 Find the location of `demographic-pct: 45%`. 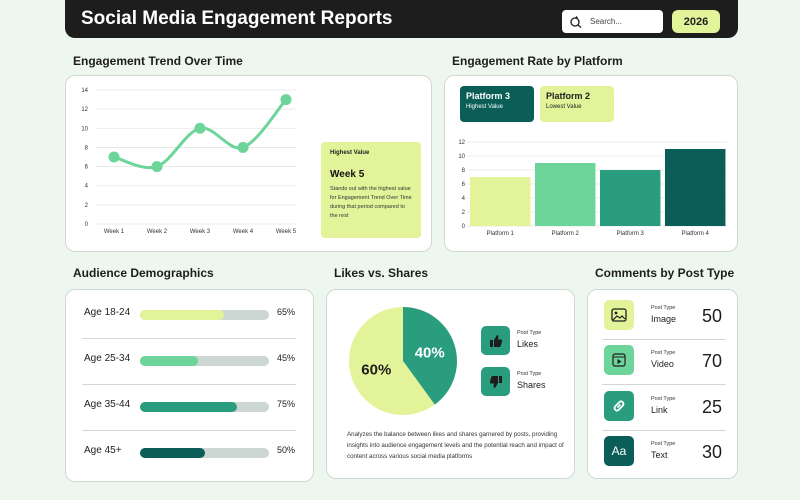

demographic-pct: 45% is located at coordinates (286, 358).